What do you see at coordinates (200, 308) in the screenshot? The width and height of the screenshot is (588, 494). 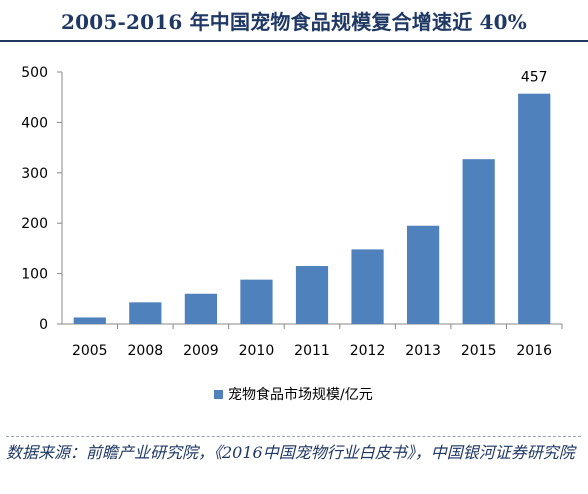 I see `bar-2009` at bounding box center [200, 308].